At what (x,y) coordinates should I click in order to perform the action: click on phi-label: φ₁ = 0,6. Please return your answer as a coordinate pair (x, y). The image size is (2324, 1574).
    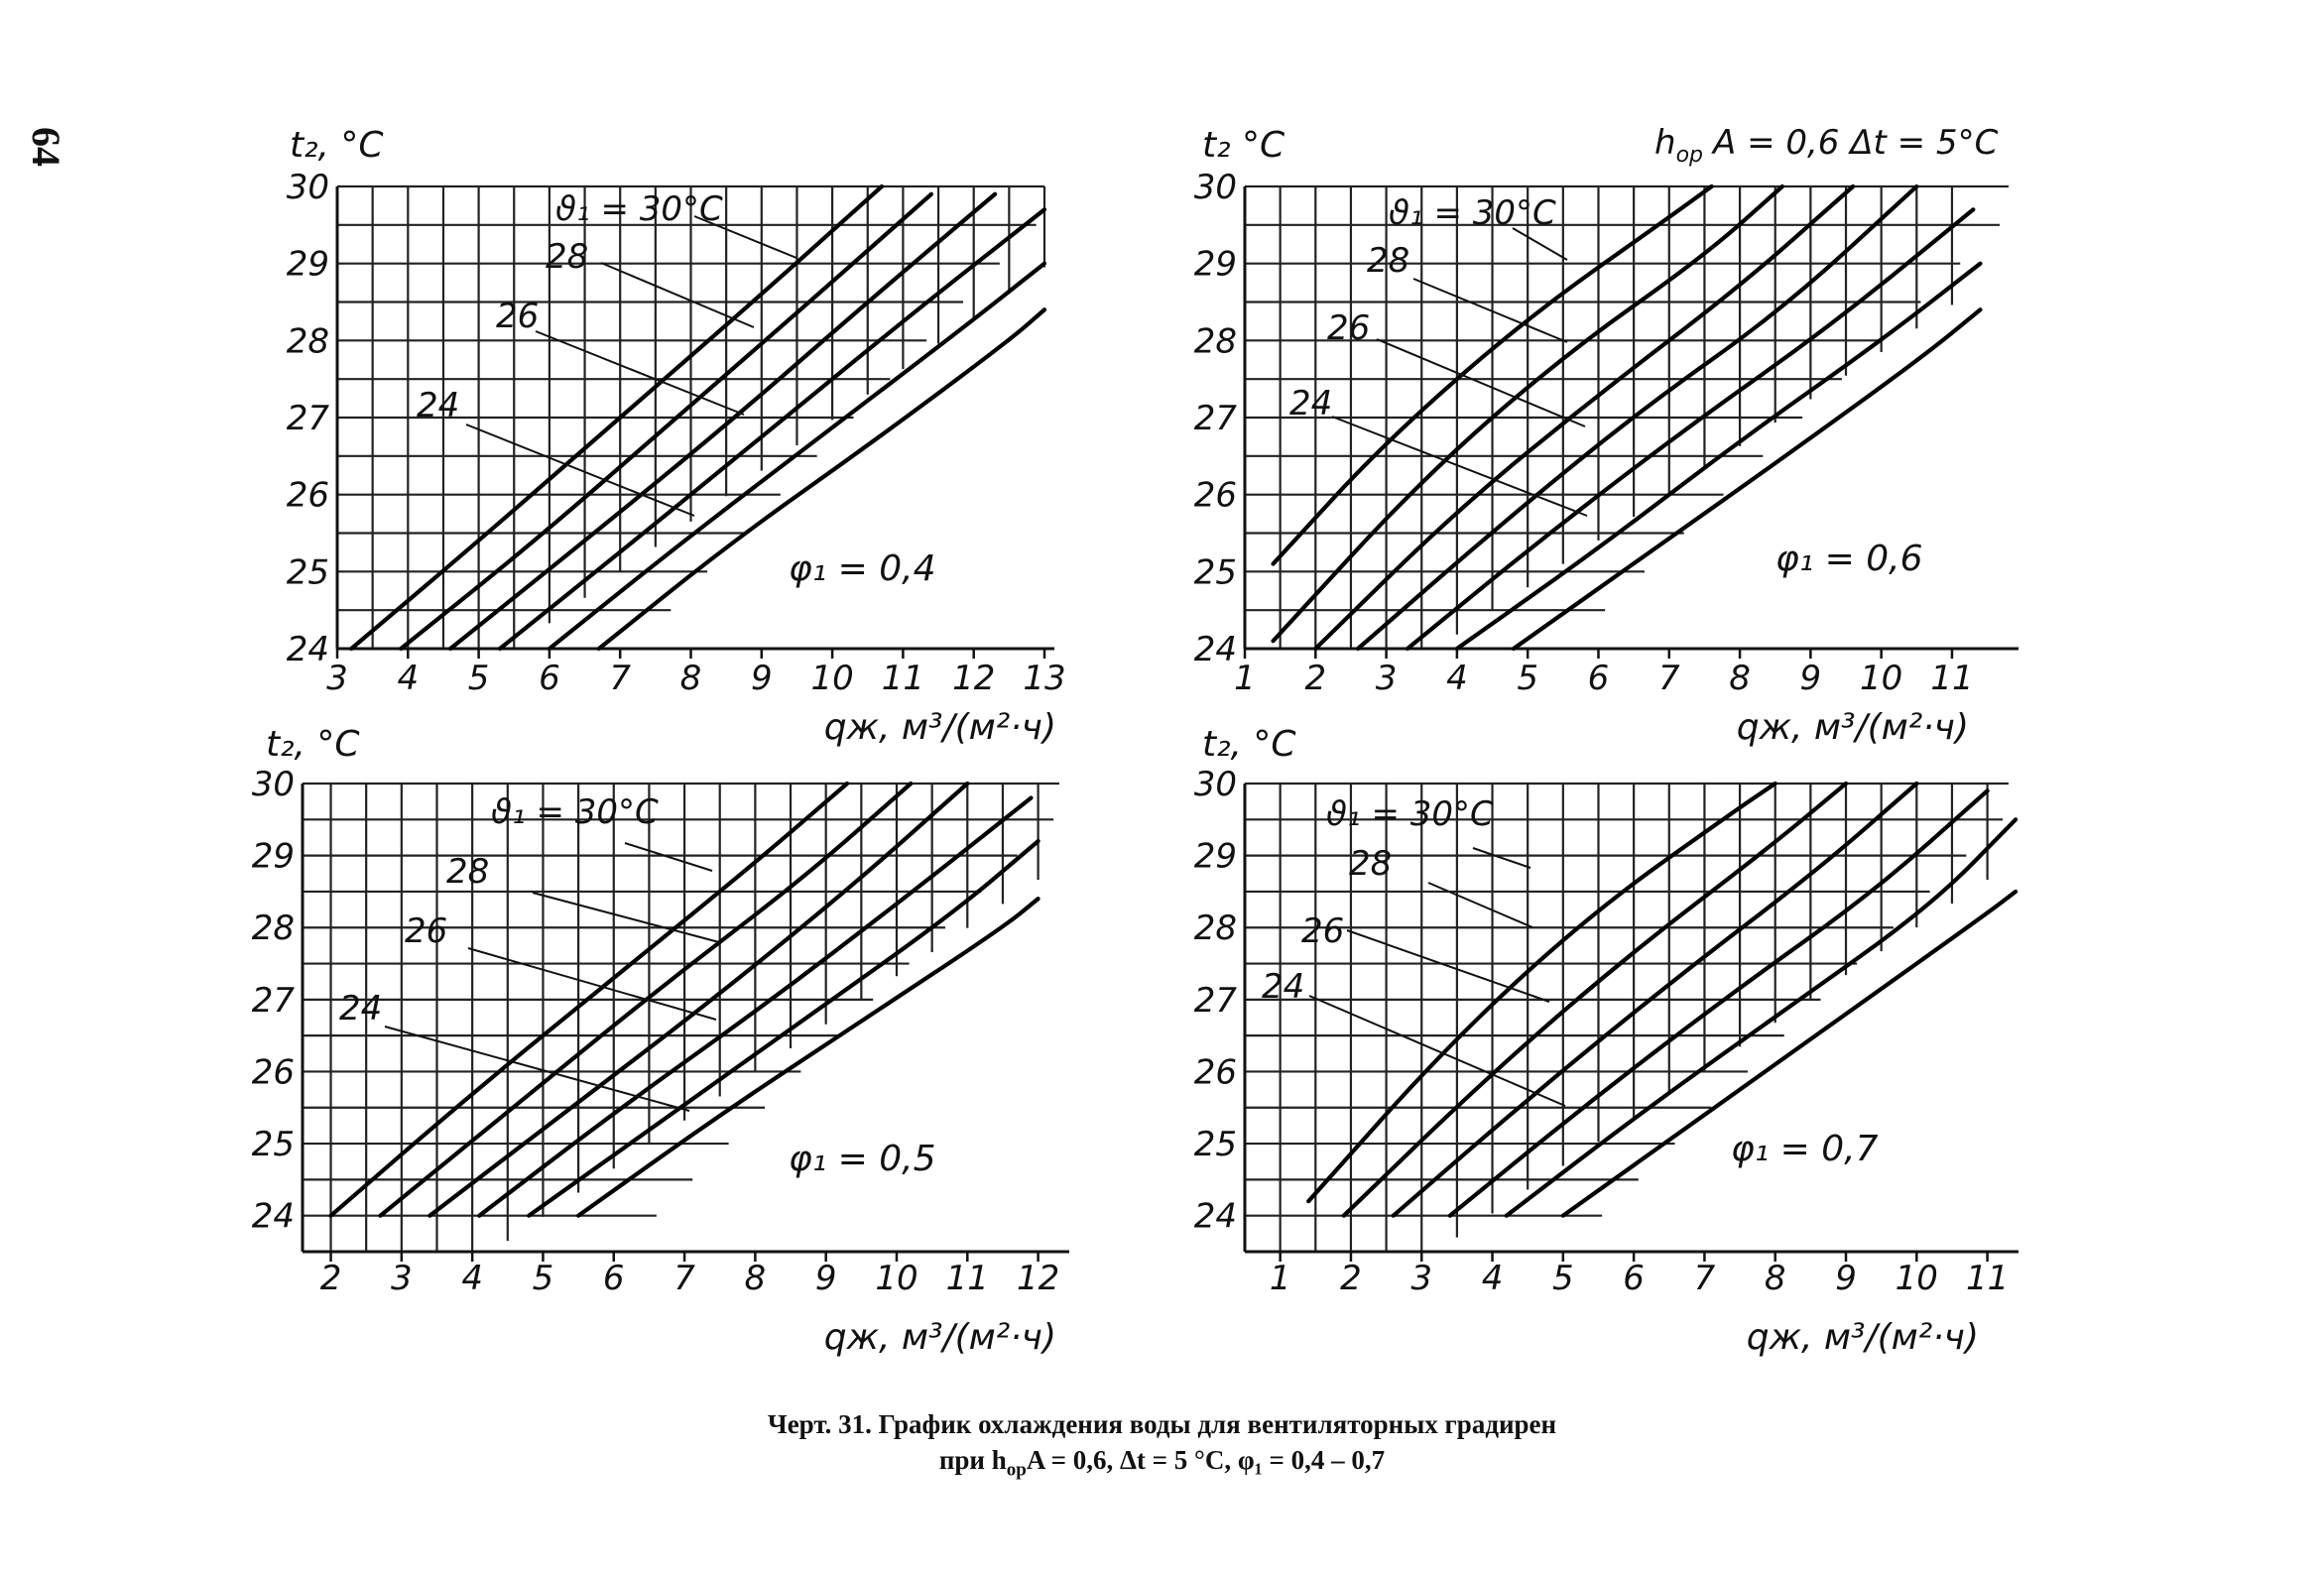
    Looking at the image, I should click on (1849, 559).